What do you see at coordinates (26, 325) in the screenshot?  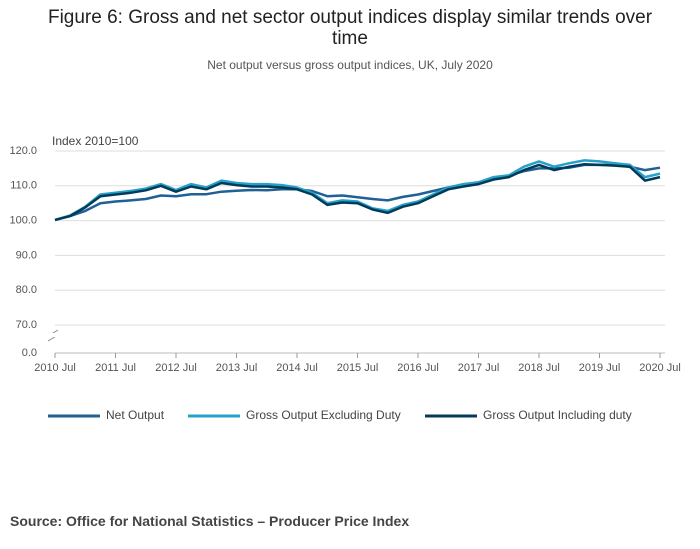 I see `y-tick-label: 70.0` at bounding box center [26, 325].